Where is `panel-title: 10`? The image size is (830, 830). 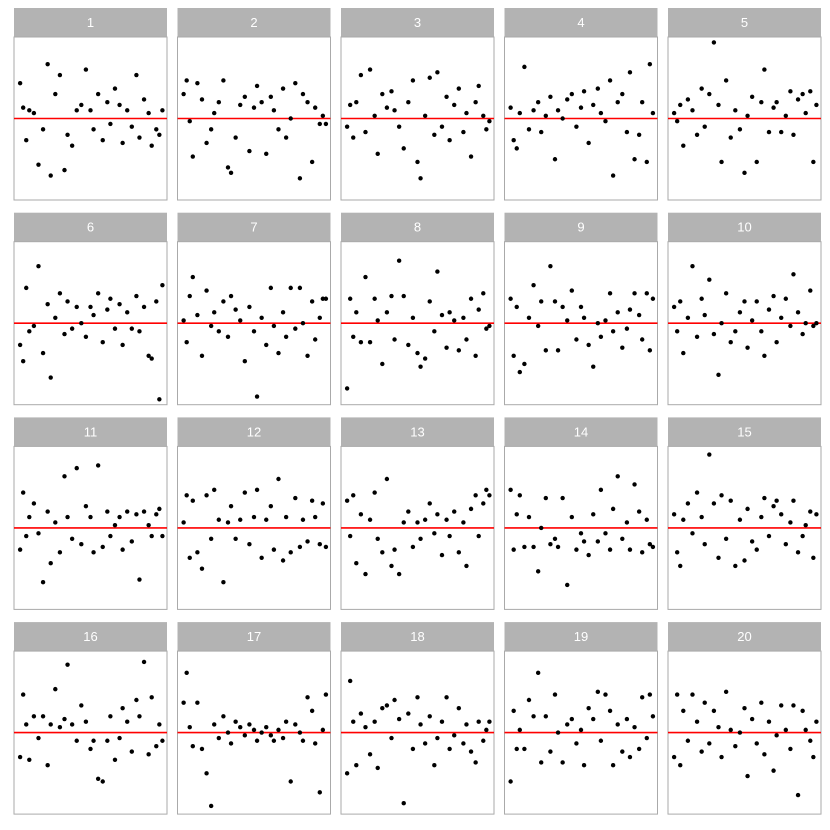
panel-title: 10 is located at coordinates (744, 227).